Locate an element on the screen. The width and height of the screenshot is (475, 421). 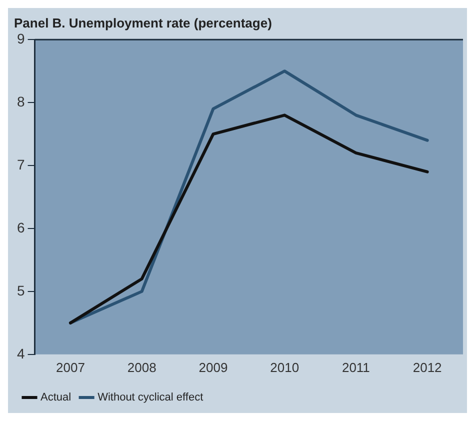
y-tick-label: 4 is located at coordinates (20, 353).